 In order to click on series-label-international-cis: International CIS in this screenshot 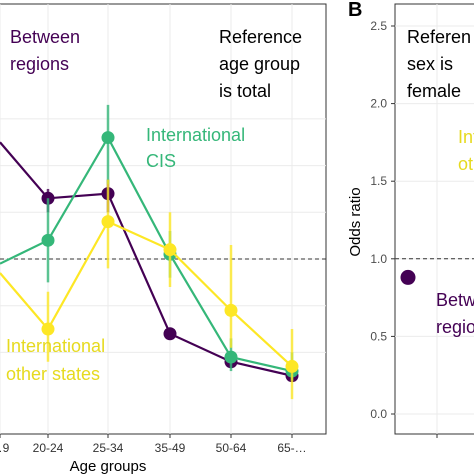, I will do `click(195, 148)`.